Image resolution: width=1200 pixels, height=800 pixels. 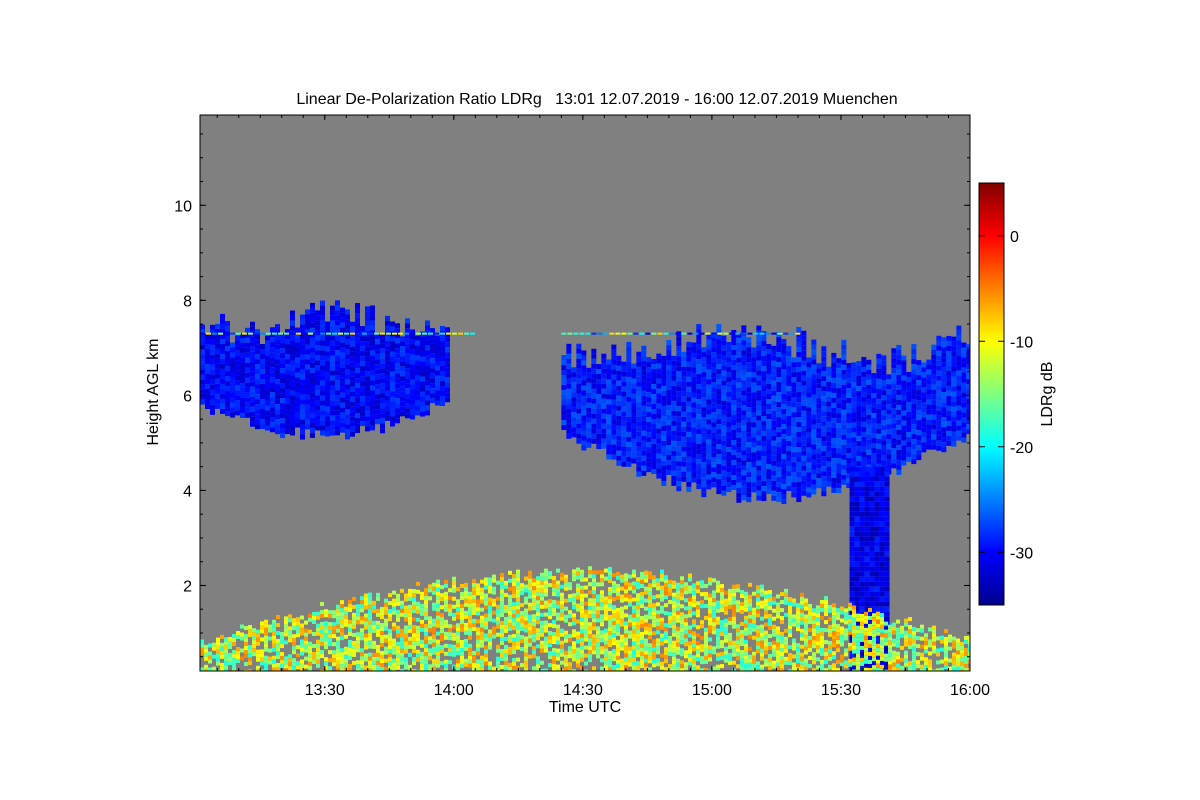 What do you see at coordinates (187, 396) in the screenshot?
I see `y-tick-label: 6` at bounding box center [187, 396].